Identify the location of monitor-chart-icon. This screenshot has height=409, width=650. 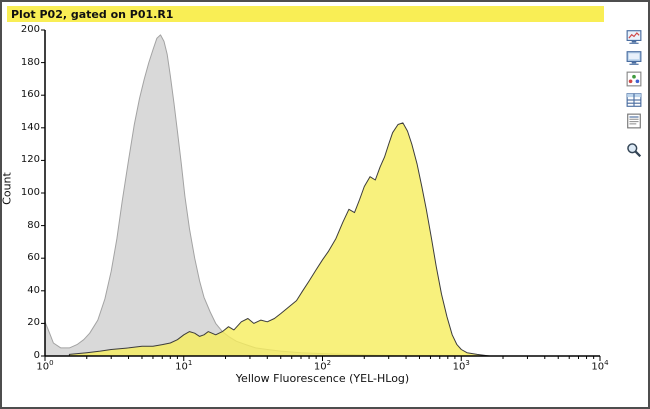
(634, 37).